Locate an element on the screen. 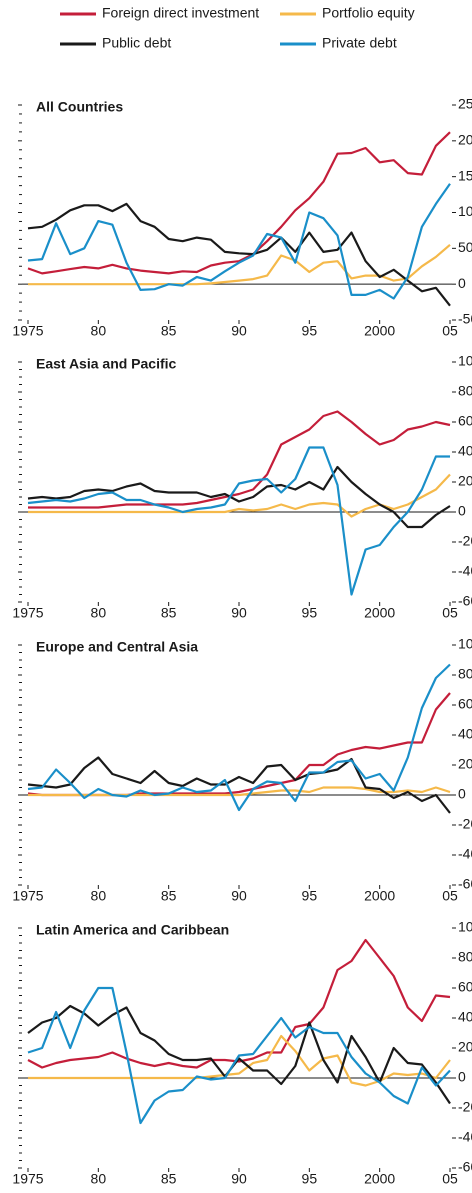 The width and height of the screenshot is (472, 1193). panel-title: East Asia and Pacific is located at coordinates (106, 364).